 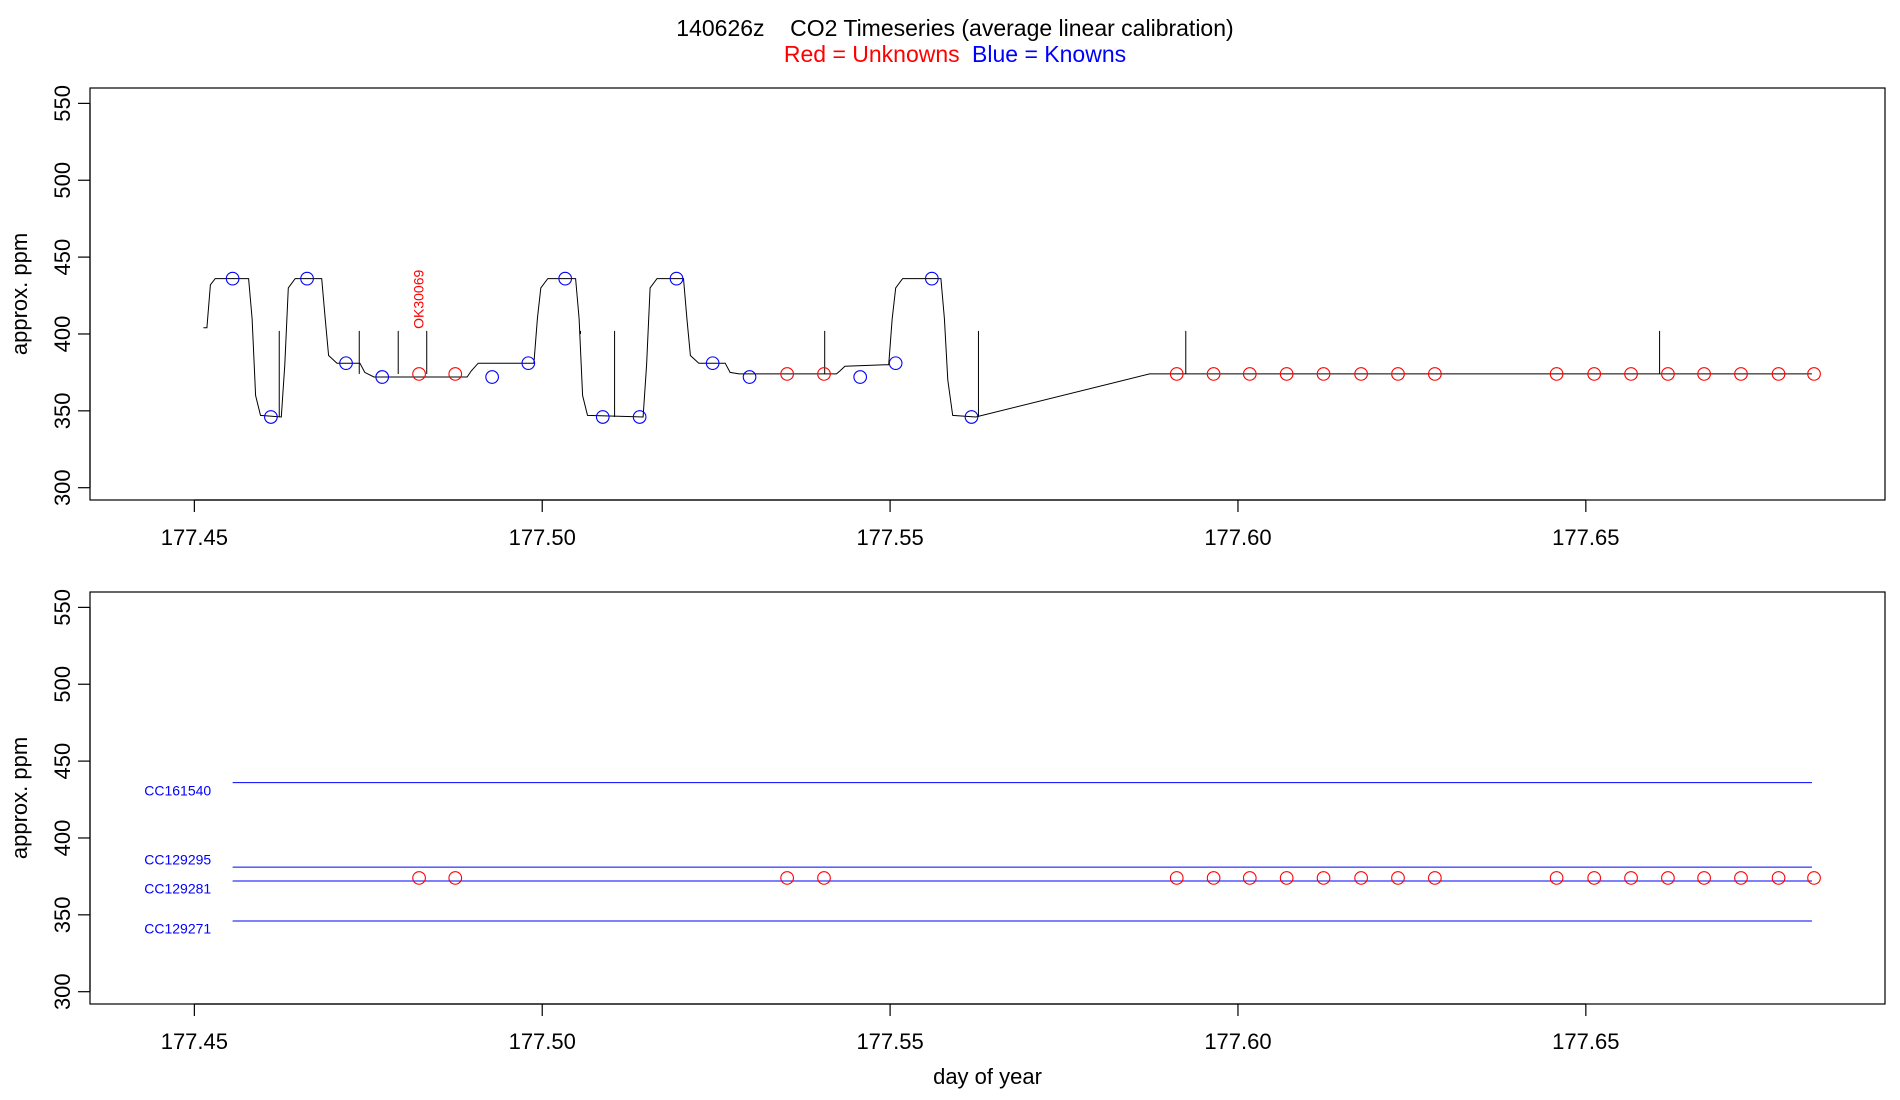 I want to click on legend-knowns-label: Blue = Knowns, so click(x=1049, y=54).